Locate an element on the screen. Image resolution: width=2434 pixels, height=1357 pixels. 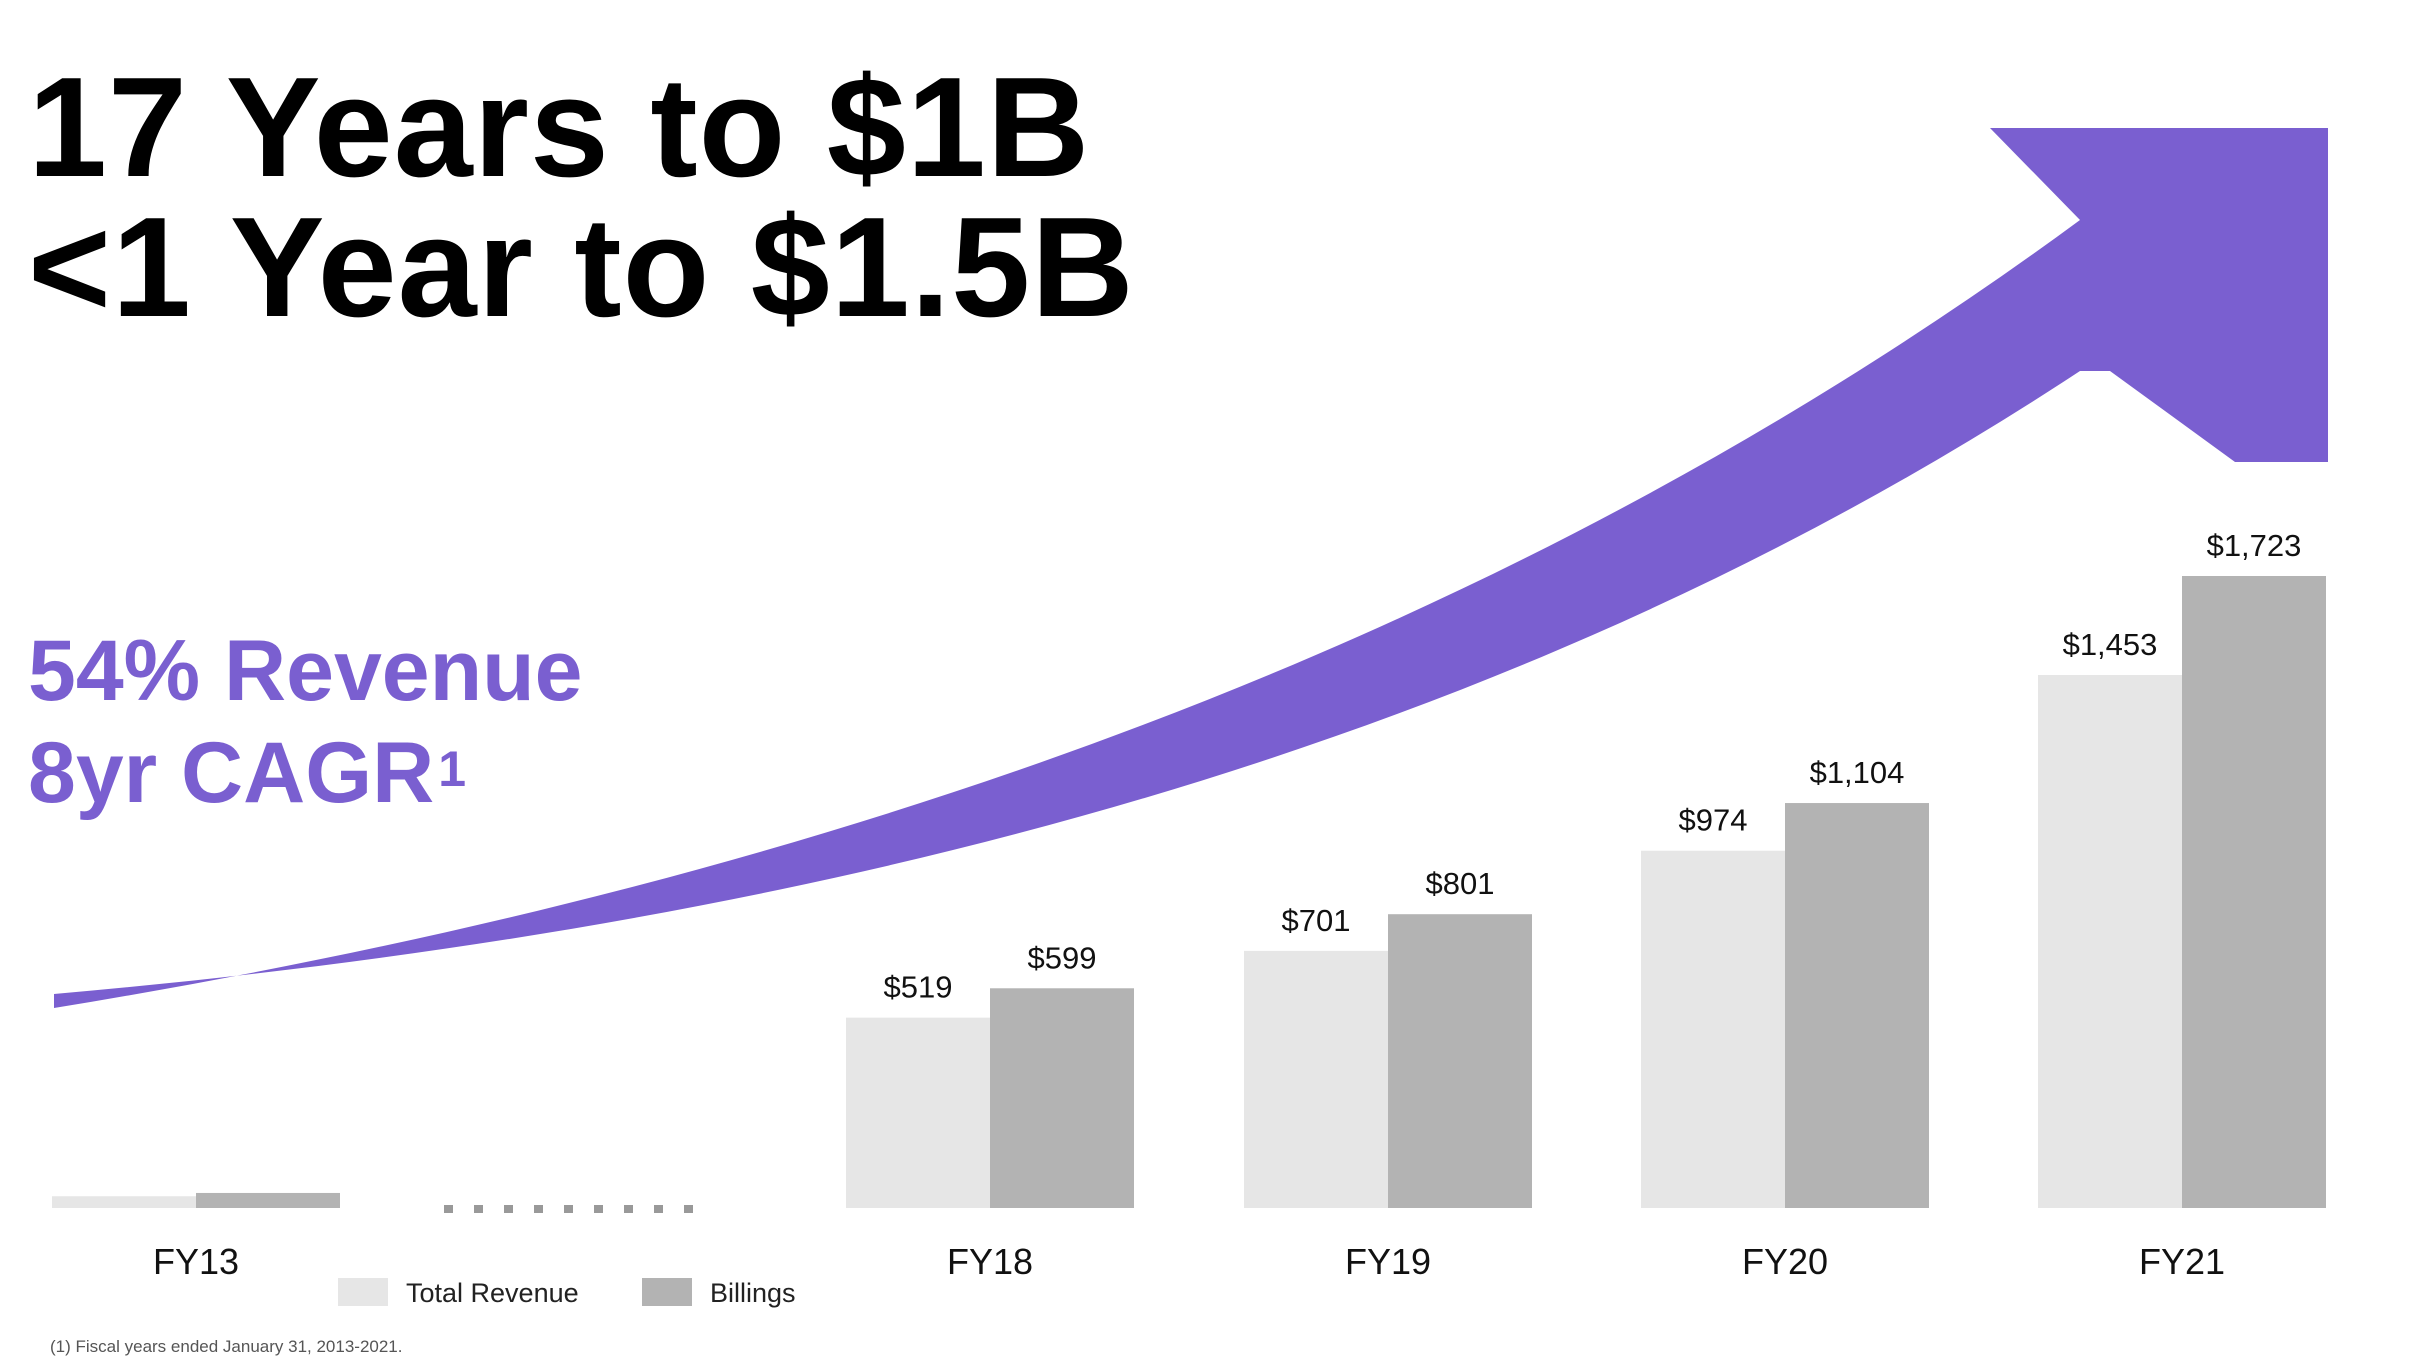
bar-billings-fy18 is located at coordinates (1062, 1098).